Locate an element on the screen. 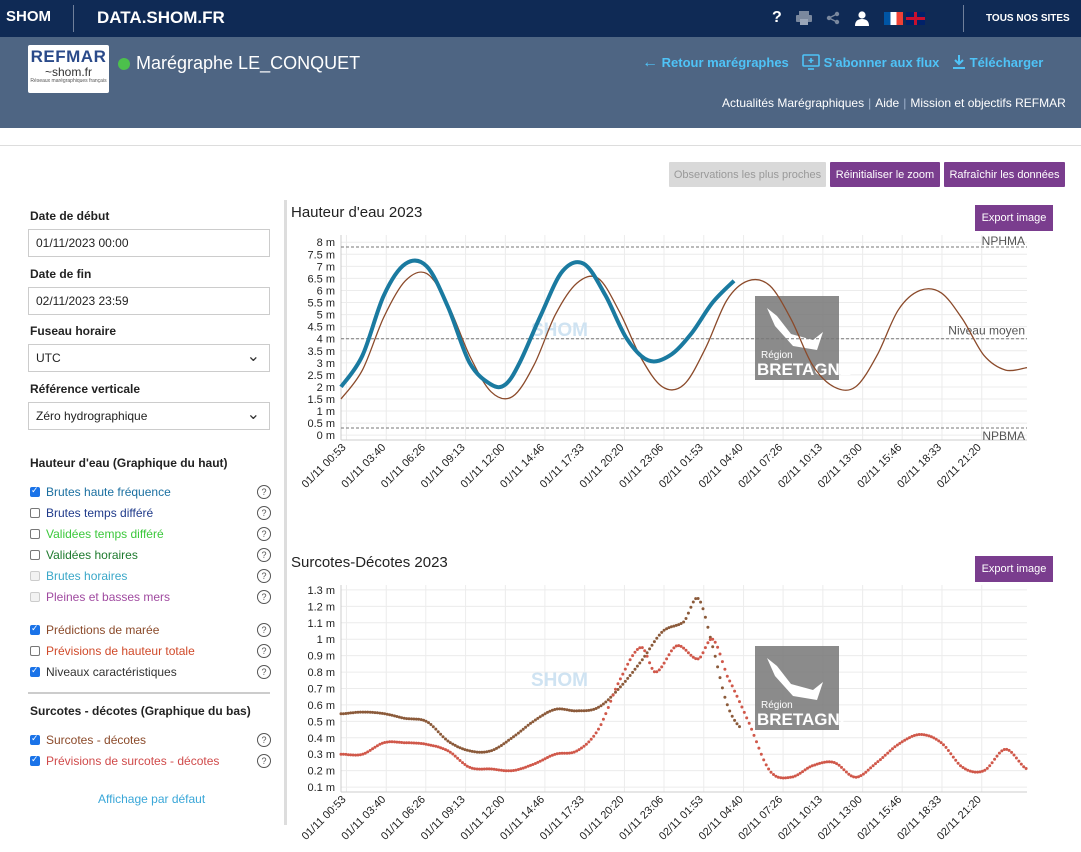 This screenshot has height=852, width=1081. download-link: Télécharger is located at coordinates (997, 62).